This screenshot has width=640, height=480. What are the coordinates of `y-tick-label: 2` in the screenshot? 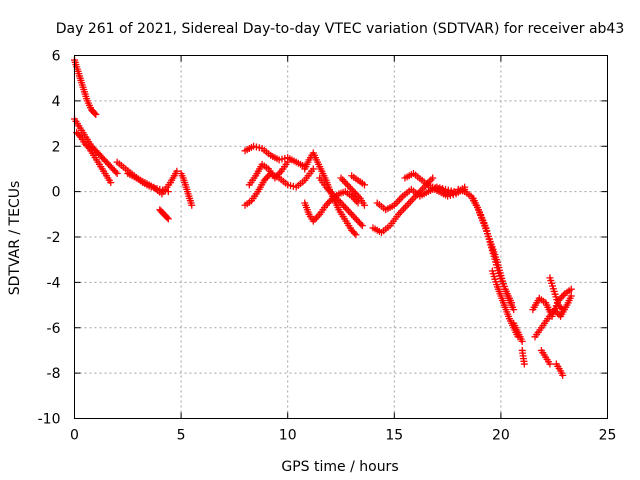 It's located at (56, 147).